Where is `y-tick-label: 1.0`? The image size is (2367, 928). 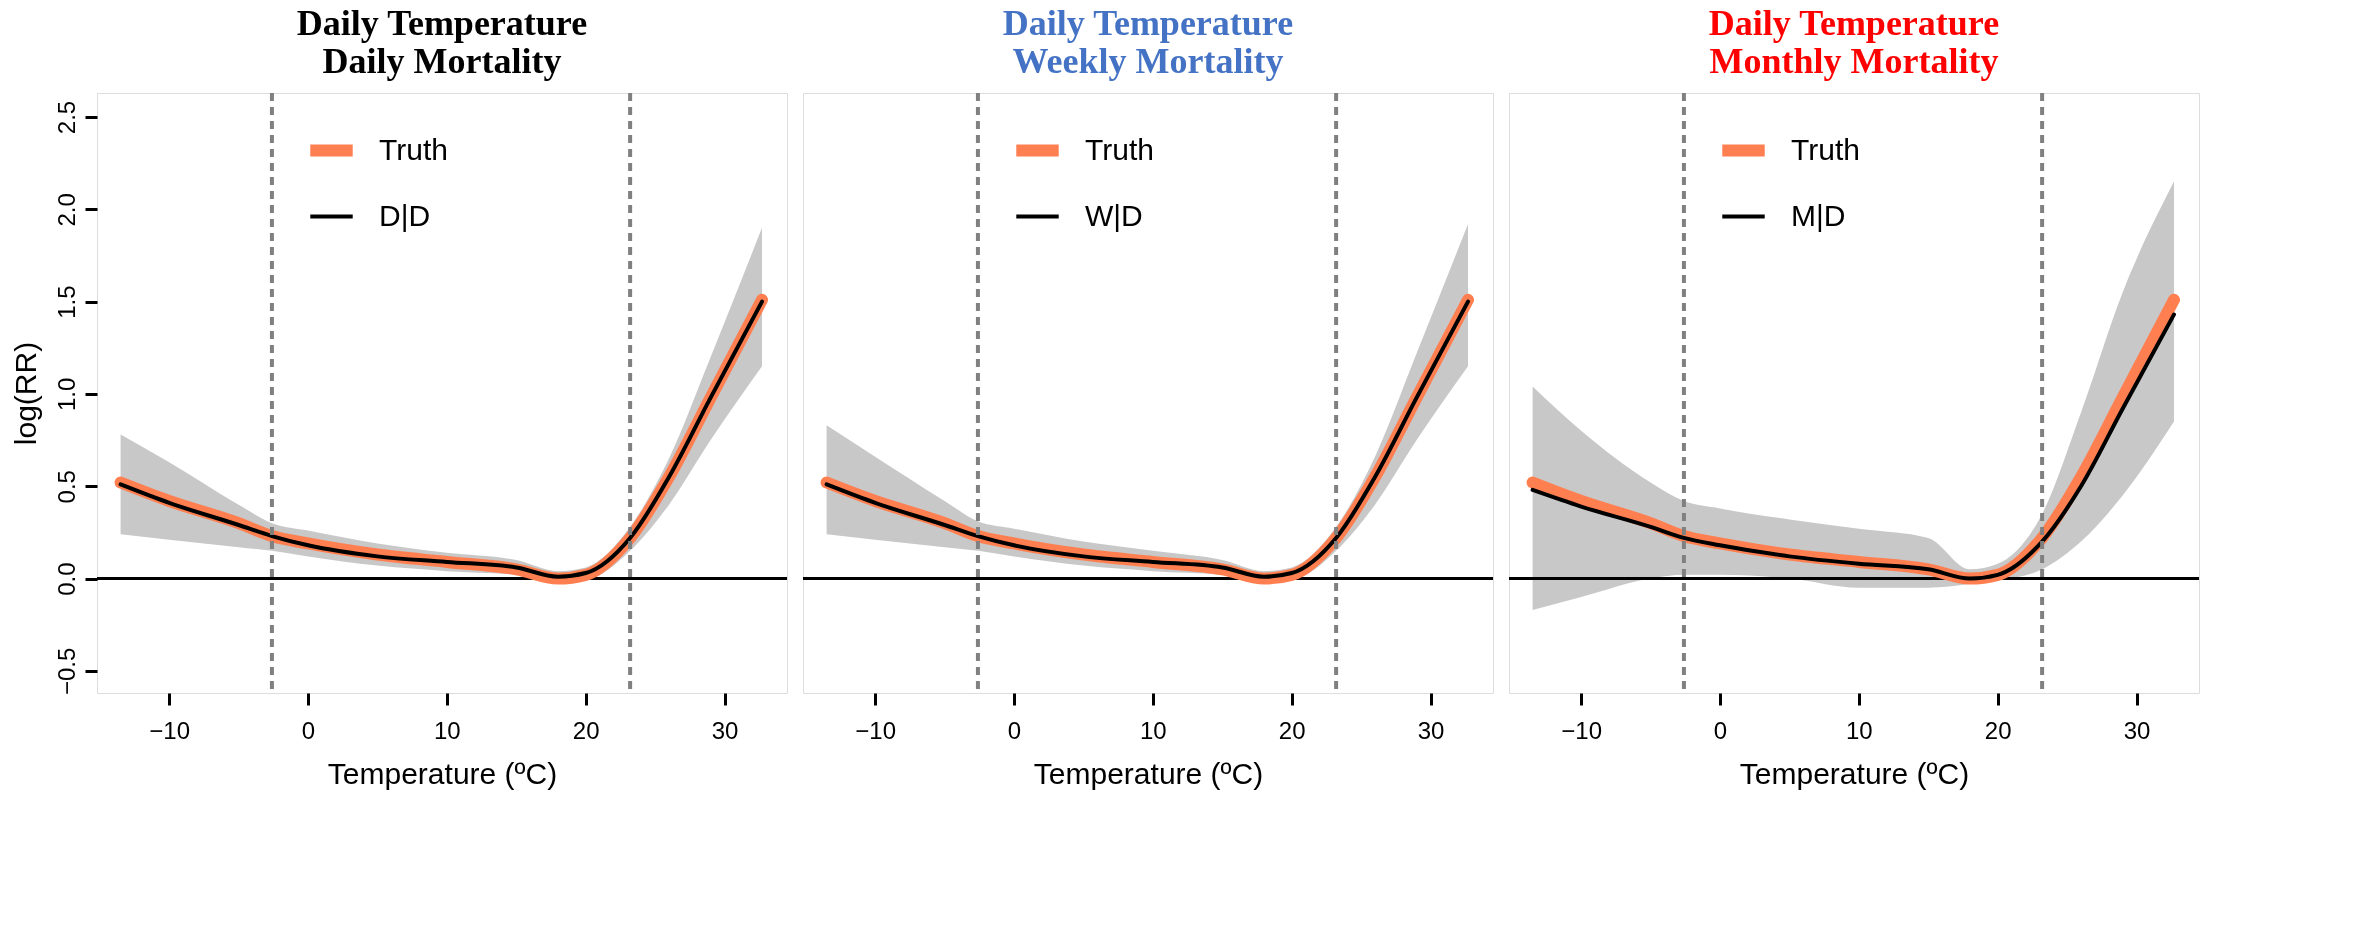
y-tick-label: 1.0 is located at coordinates (66, 394).